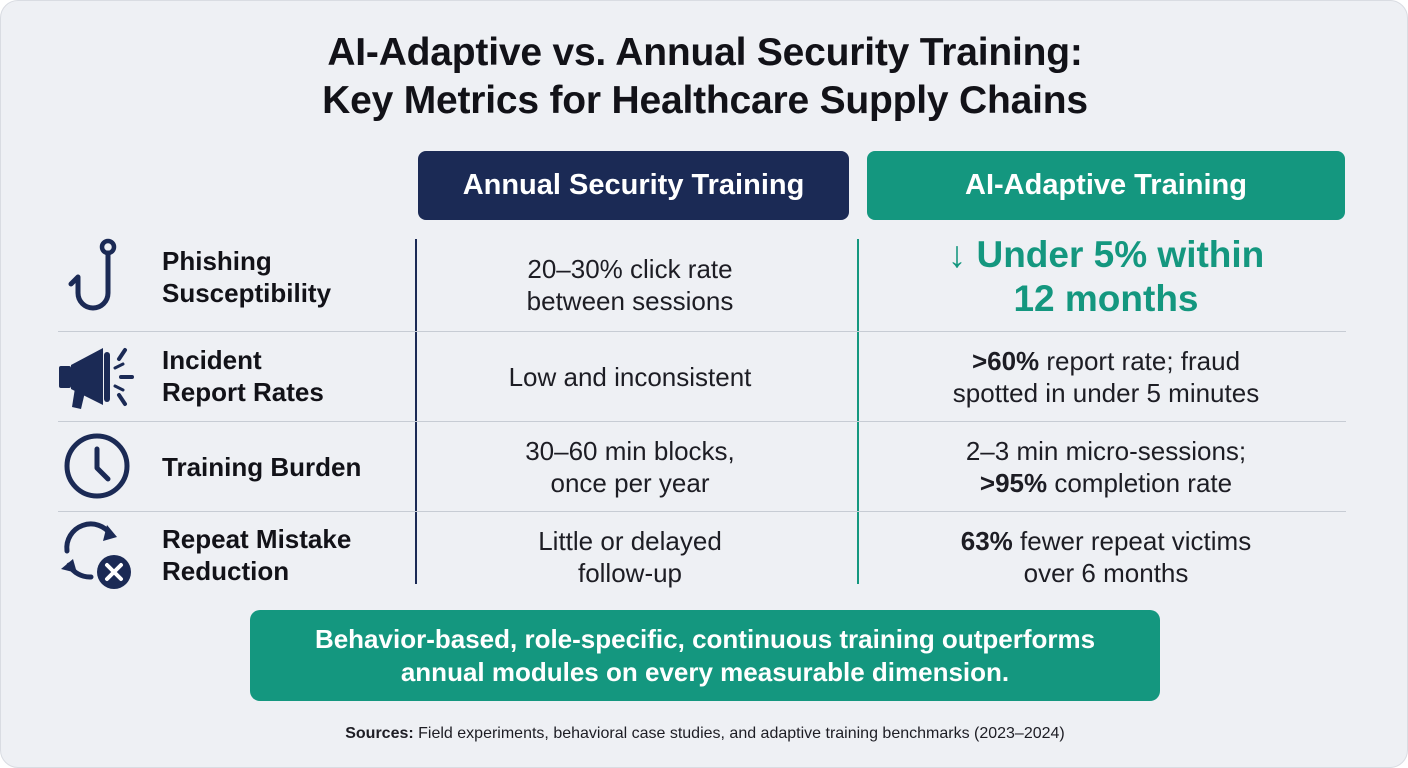 This screenshot has width=1408, height=768. I want to click on highlight-value: >60%, so click(1005, 360).